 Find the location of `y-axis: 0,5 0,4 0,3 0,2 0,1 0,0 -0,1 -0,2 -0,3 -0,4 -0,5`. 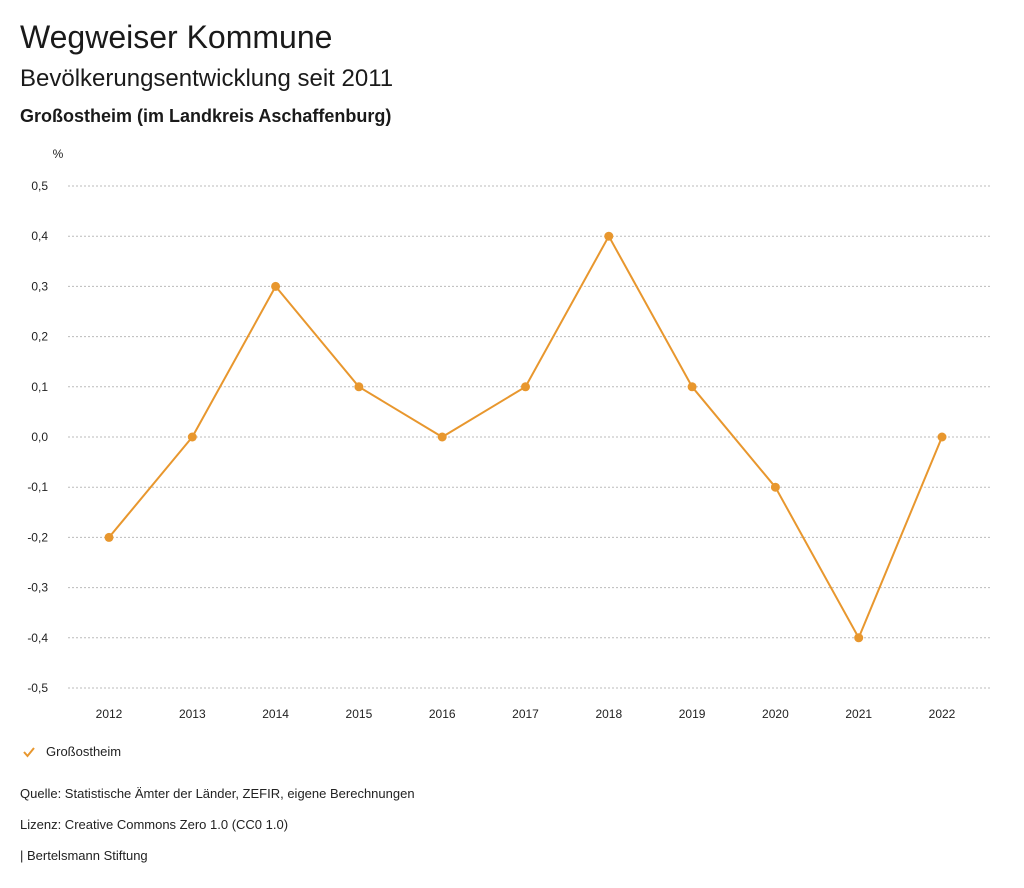

y-axis: 0,5 0,4 0,3 0,2 0,1 0,0 -0,1 -0,2 -0,3 -0,4 -0,5 is located at coordinates (37, 437).